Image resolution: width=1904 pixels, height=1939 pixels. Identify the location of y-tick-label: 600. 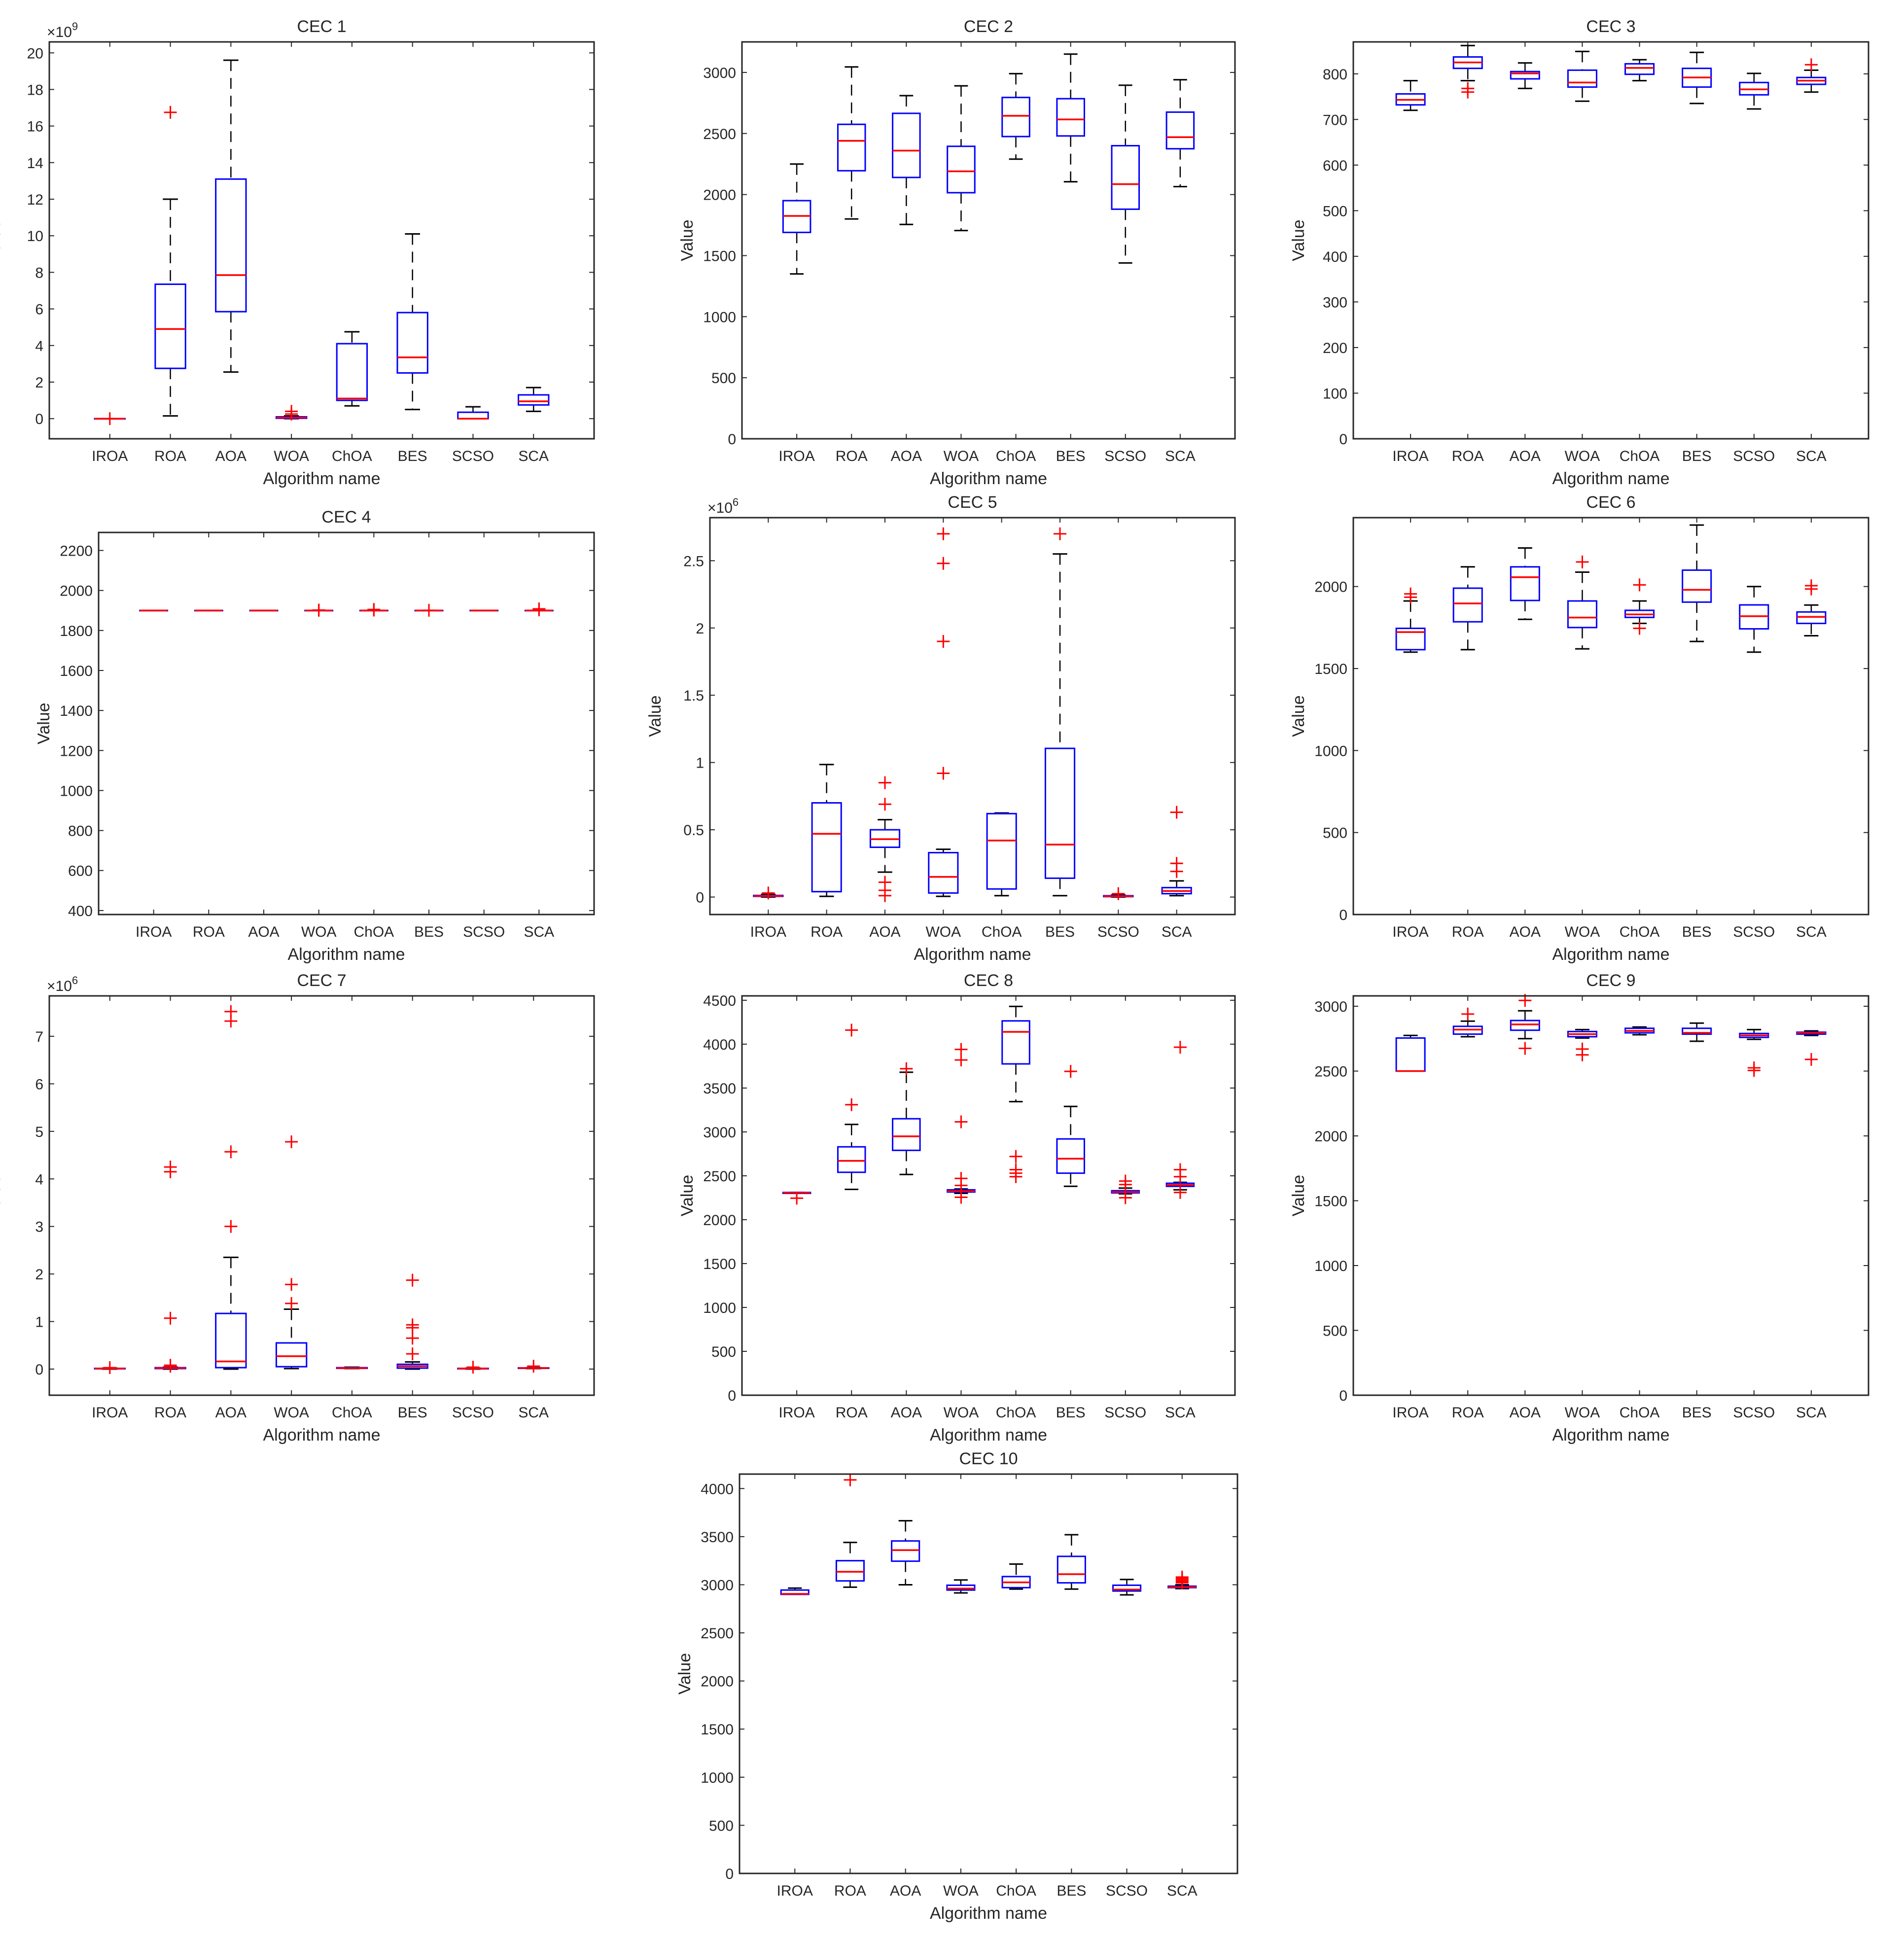
(80, 872).